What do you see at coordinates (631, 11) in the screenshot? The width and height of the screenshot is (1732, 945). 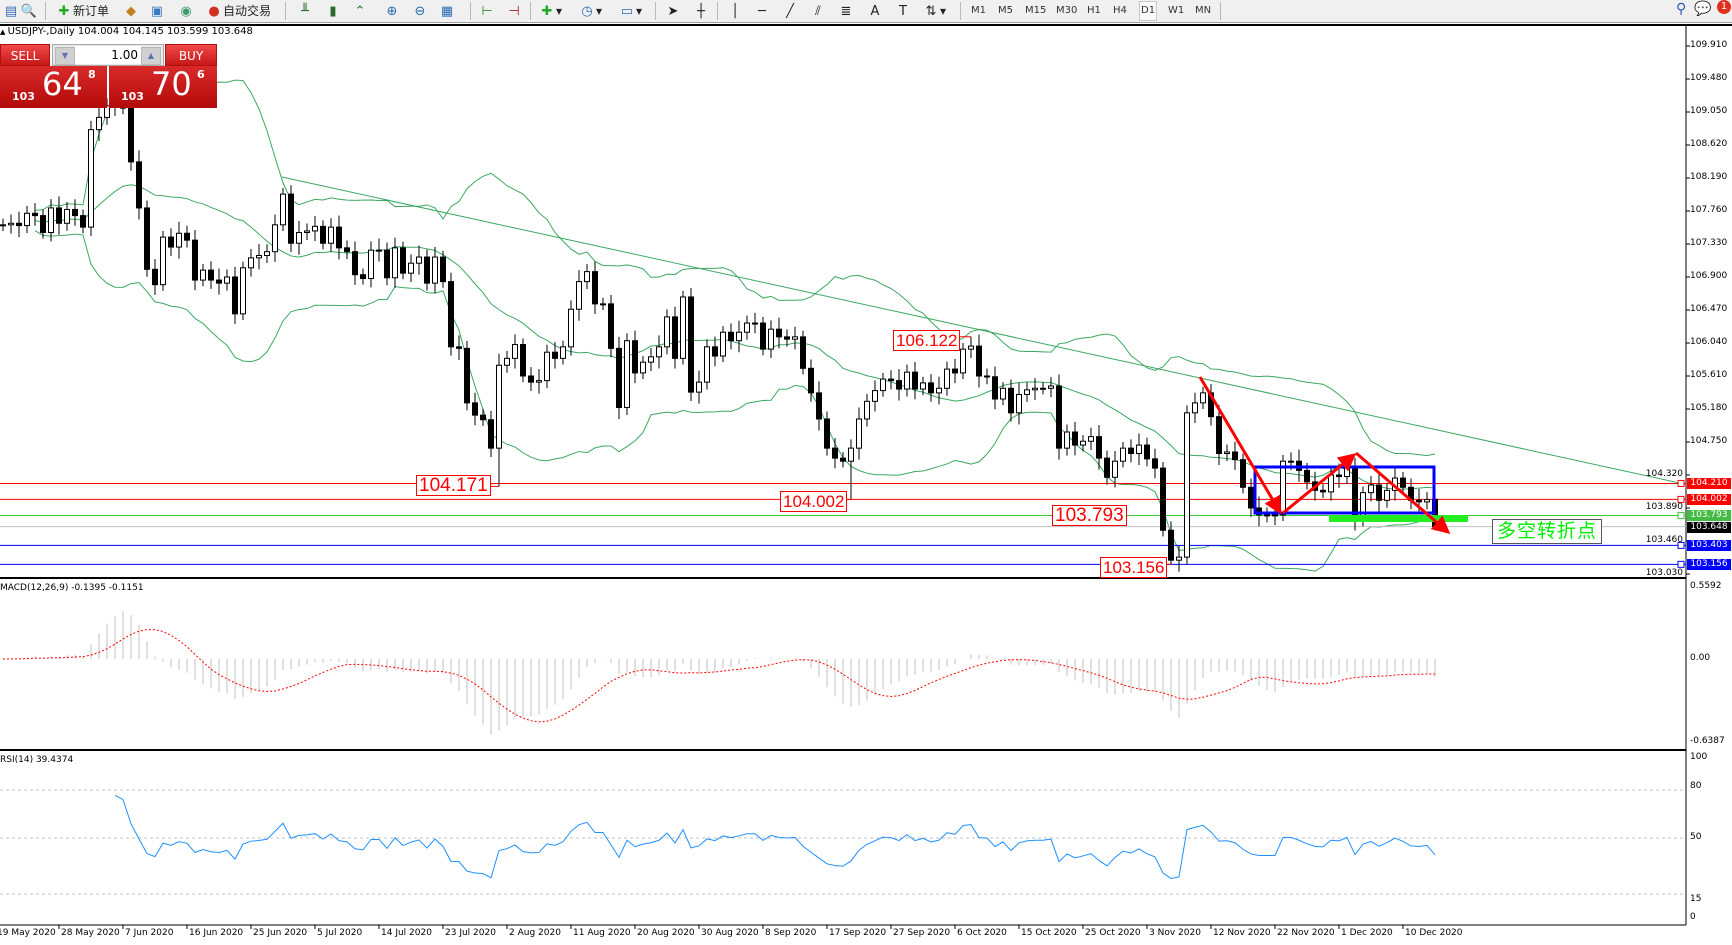 I see `templates-icon: ▭ ▾` at bounding box center [631, 11].